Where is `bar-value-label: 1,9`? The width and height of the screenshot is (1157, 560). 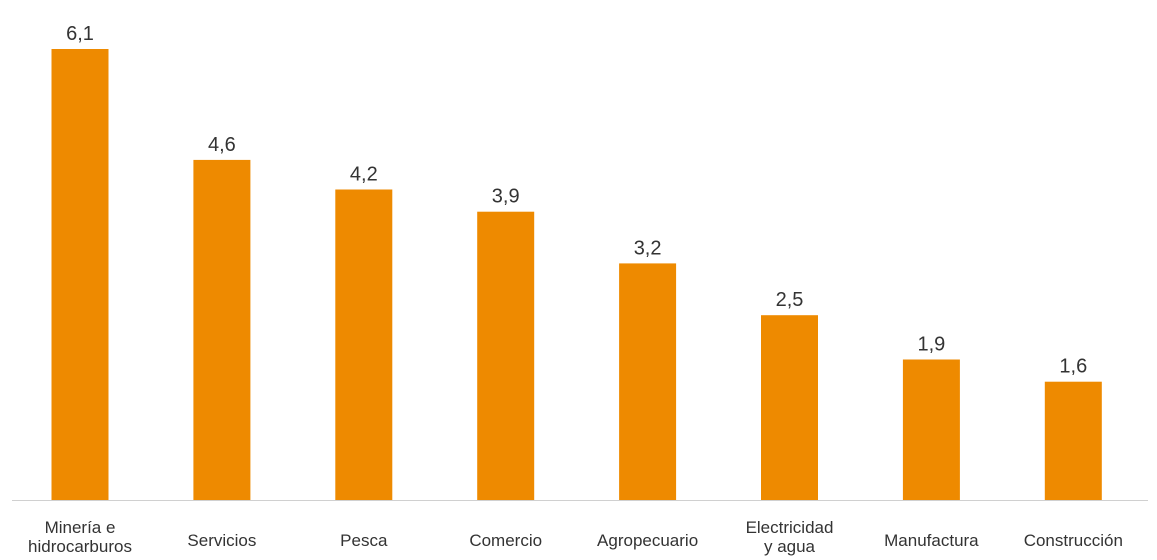
bar-value-label: 1,9 is located at coordinates (931, 345).